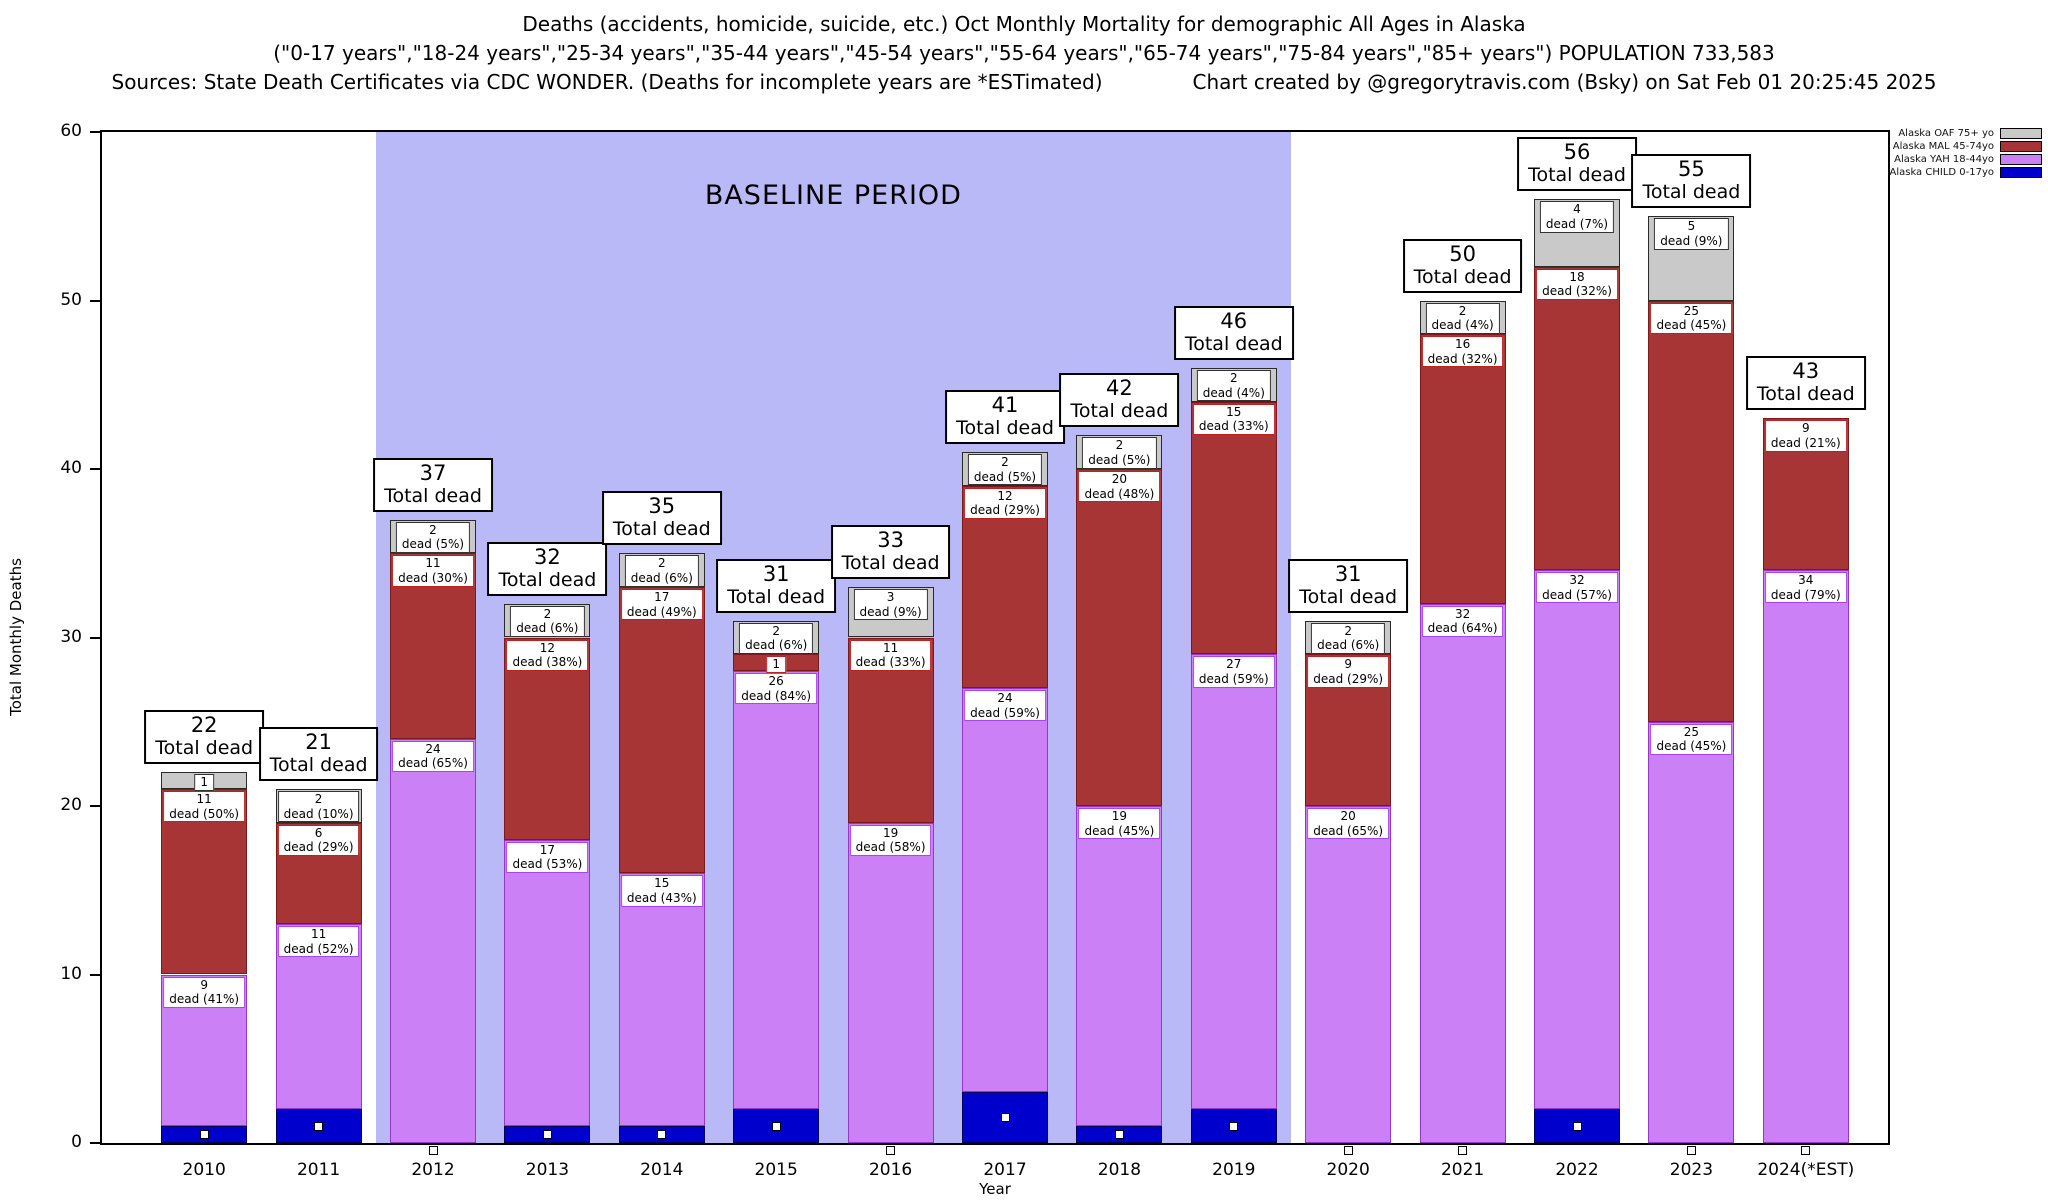 The image size is (2048, 1200). I want to click on segment-label-yah-2019: 27 dead (59%), so click(1233, 672).